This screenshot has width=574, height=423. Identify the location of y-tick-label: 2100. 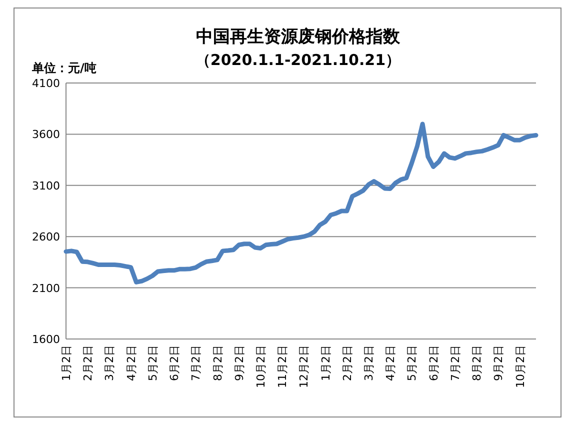
(46, 288).